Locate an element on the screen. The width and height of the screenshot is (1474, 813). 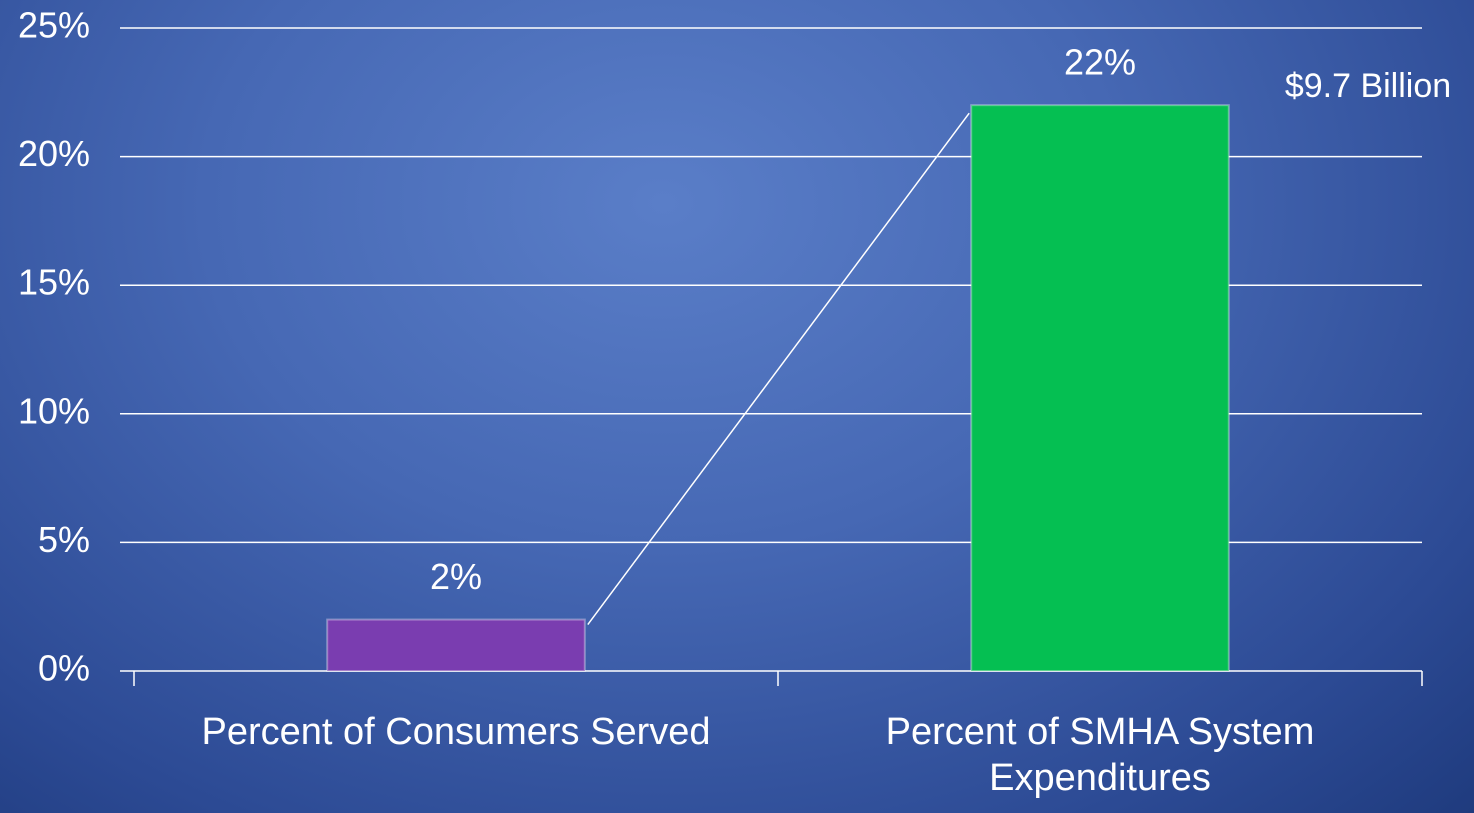
value-label: 2% is located at coordinates (456, 576).